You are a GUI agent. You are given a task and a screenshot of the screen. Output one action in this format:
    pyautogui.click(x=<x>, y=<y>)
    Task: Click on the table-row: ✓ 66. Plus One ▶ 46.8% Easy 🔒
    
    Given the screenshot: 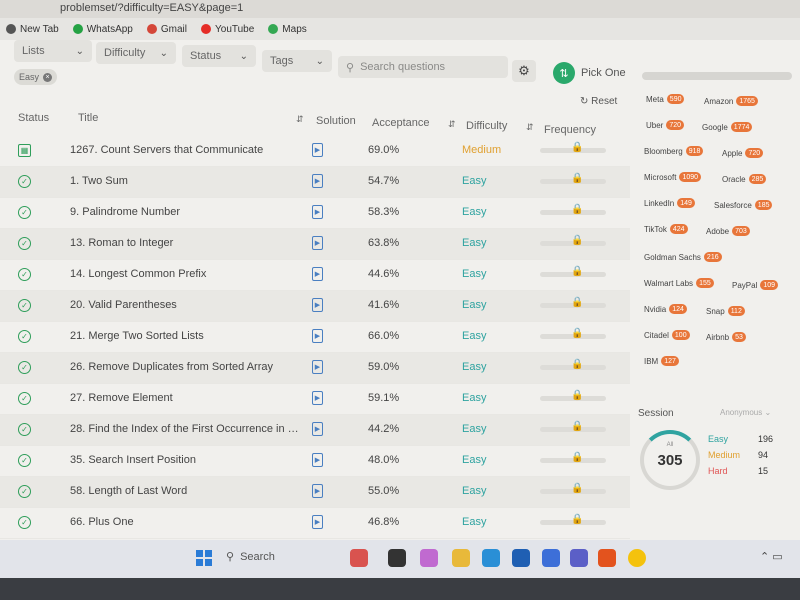 What is the action you would take?
    pyautogui.click(x=315, y=523)
    